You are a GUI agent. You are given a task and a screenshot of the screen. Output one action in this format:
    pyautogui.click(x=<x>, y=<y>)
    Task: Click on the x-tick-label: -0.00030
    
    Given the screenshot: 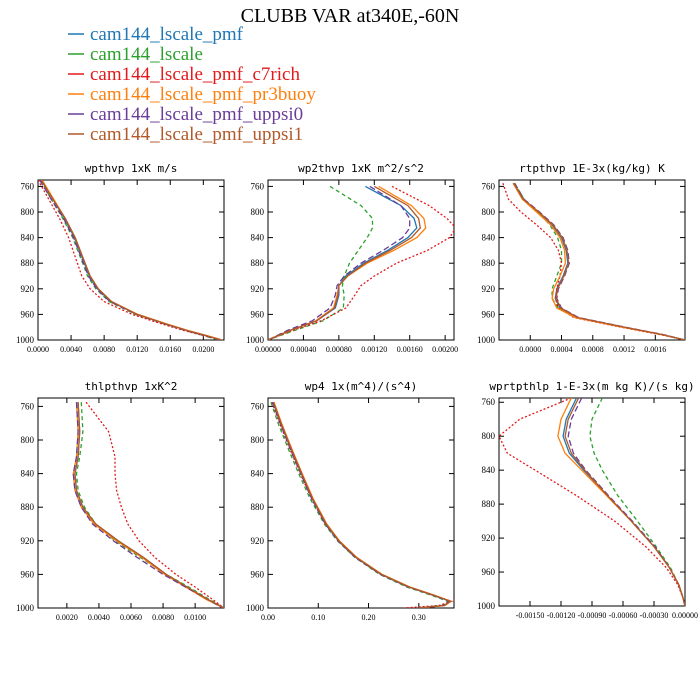 What is the action you would take?
    pyautogui.click(x=654, y=615)
    